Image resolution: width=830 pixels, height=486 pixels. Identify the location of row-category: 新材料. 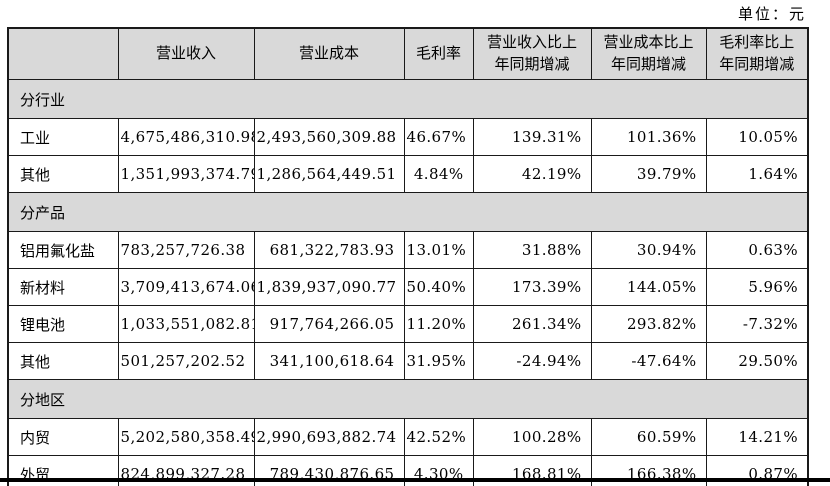
(63, 287).